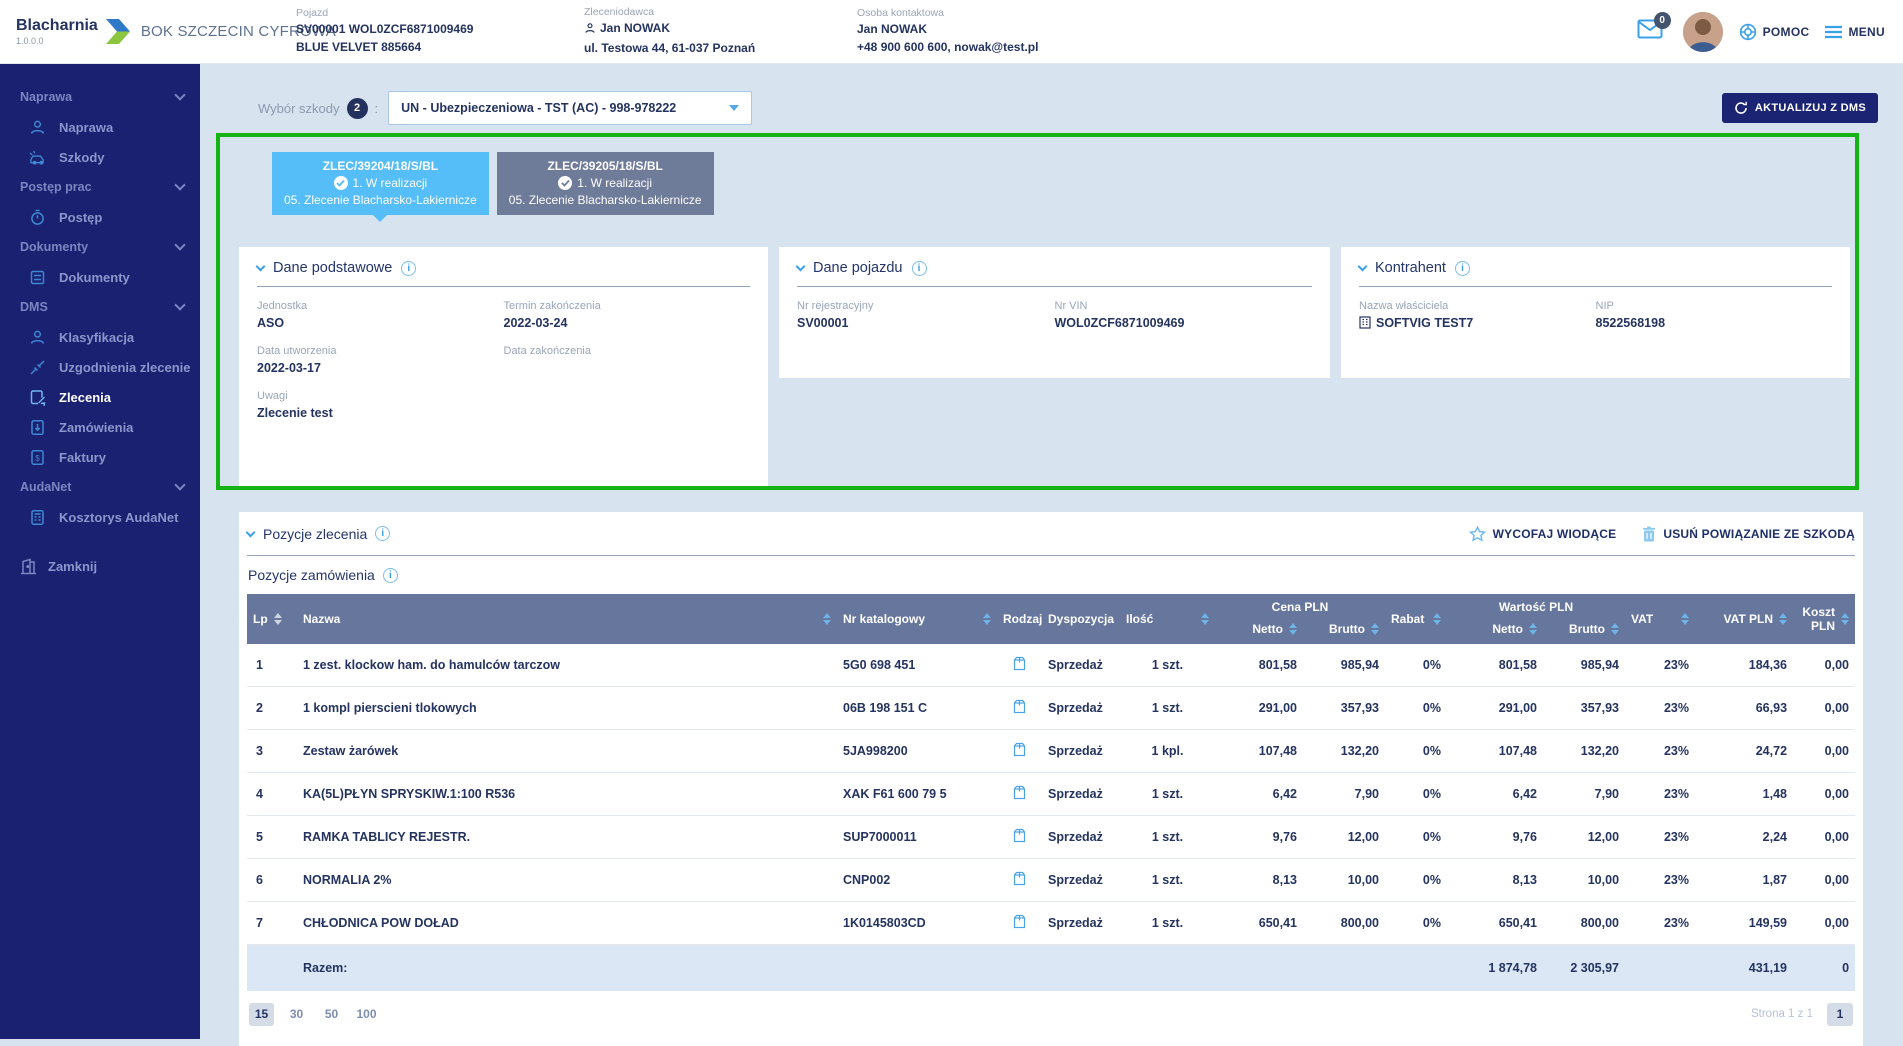 The width and height of the screenshot is (1903, 1046). What do you see at coordinates (100, 157) in the screenshot?
I see `sidebar-item-szkody: Szkody` at bounding box center [100, 157].